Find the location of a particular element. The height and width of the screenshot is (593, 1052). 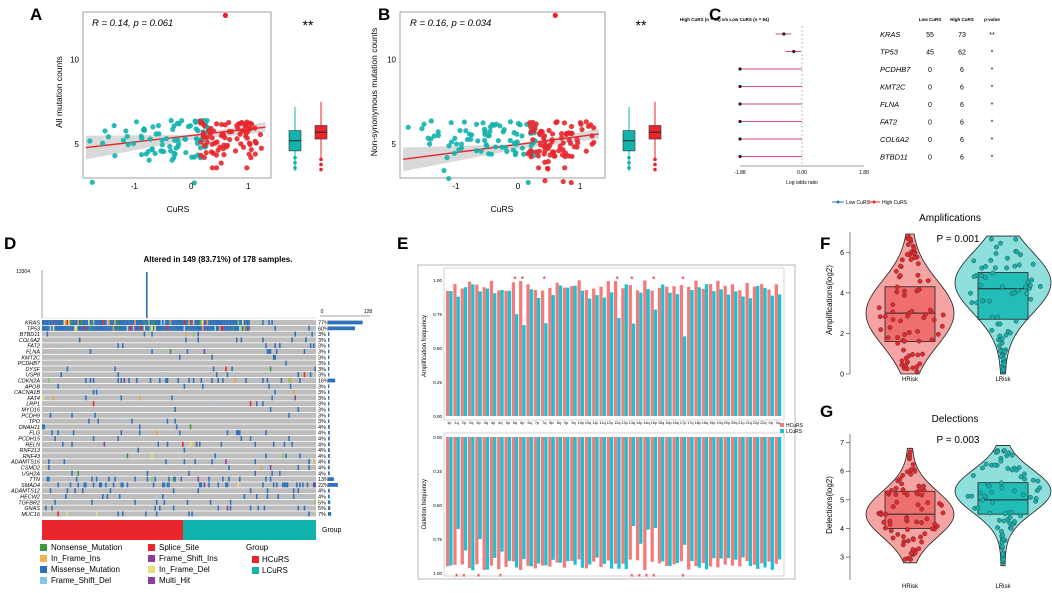

amp-ytick: 0.50 is located at coordinates (437, 348).